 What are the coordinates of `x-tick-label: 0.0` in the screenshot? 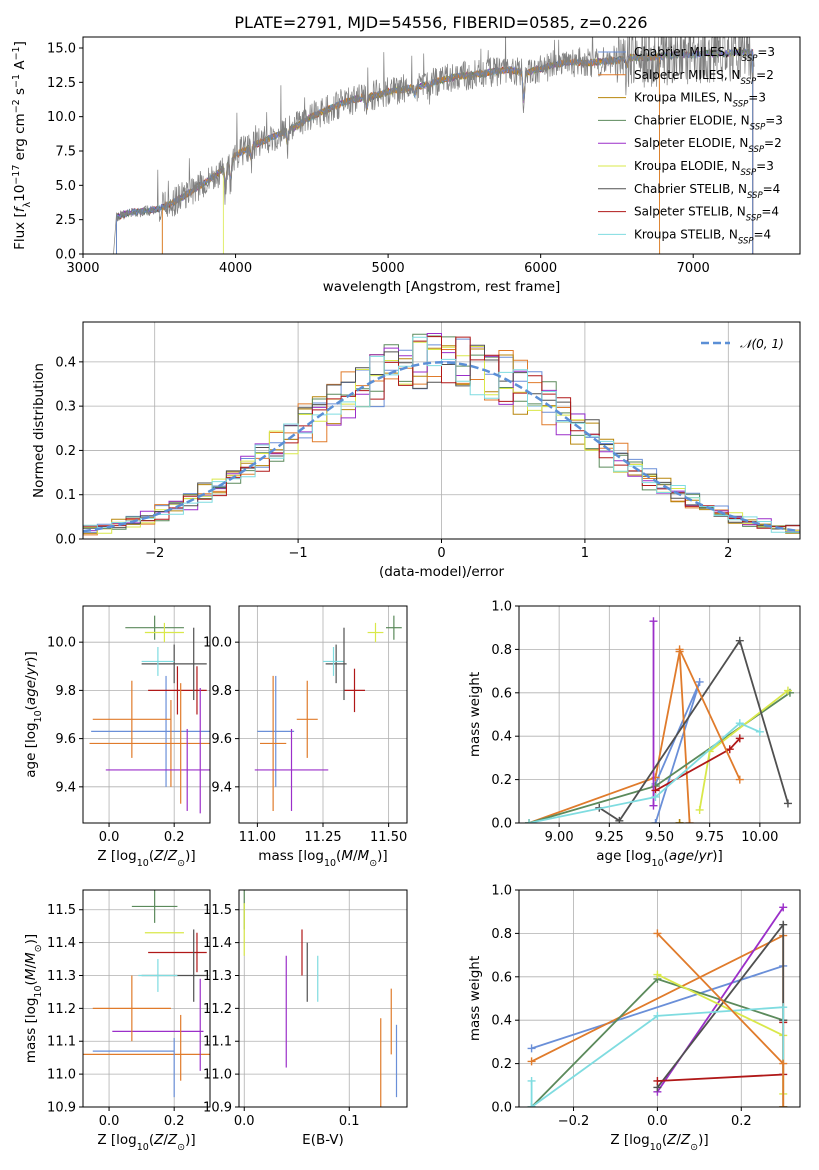 It's located at (244, 1121).